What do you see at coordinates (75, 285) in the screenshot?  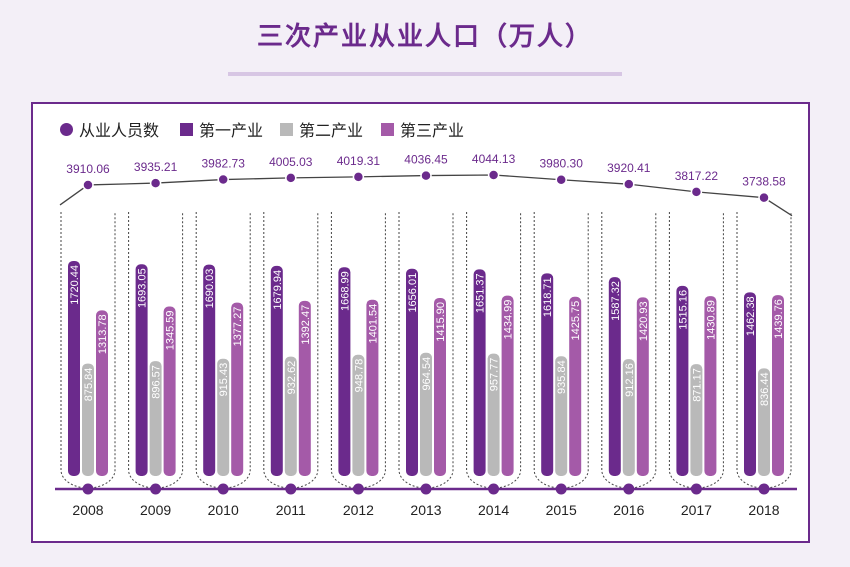 I see `bar-value-label: 1720.44` at bounding box center [75, 285].